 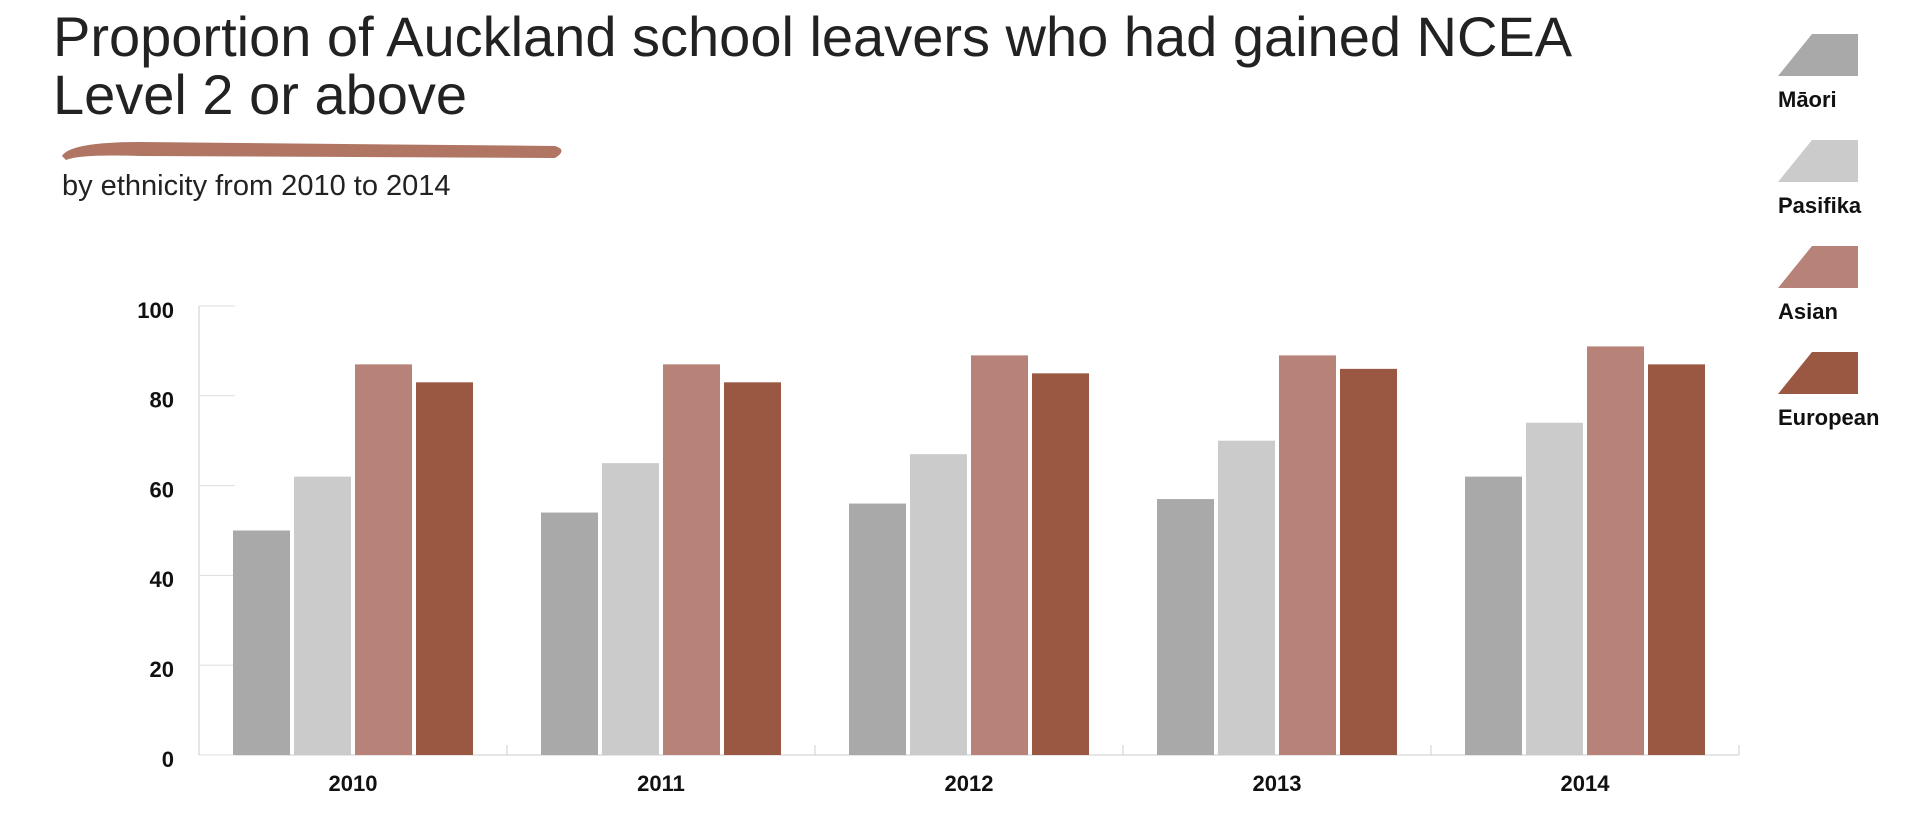 What do you see at coordinates (661, 783) in the screenshot?
I see `x-tick-label: 2011` at bounding box center [661, 783].